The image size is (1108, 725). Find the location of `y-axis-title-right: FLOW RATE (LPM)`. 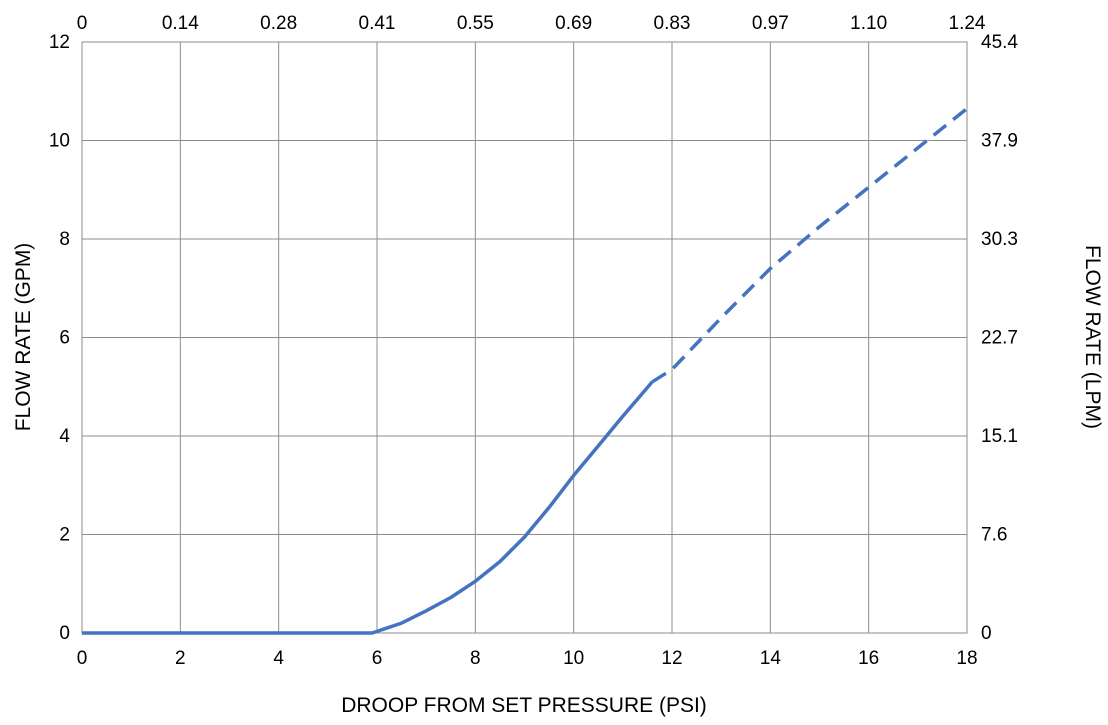

y-axis-title-right: FLOW RATE (LPM) is located at coordinates (1092, 337).